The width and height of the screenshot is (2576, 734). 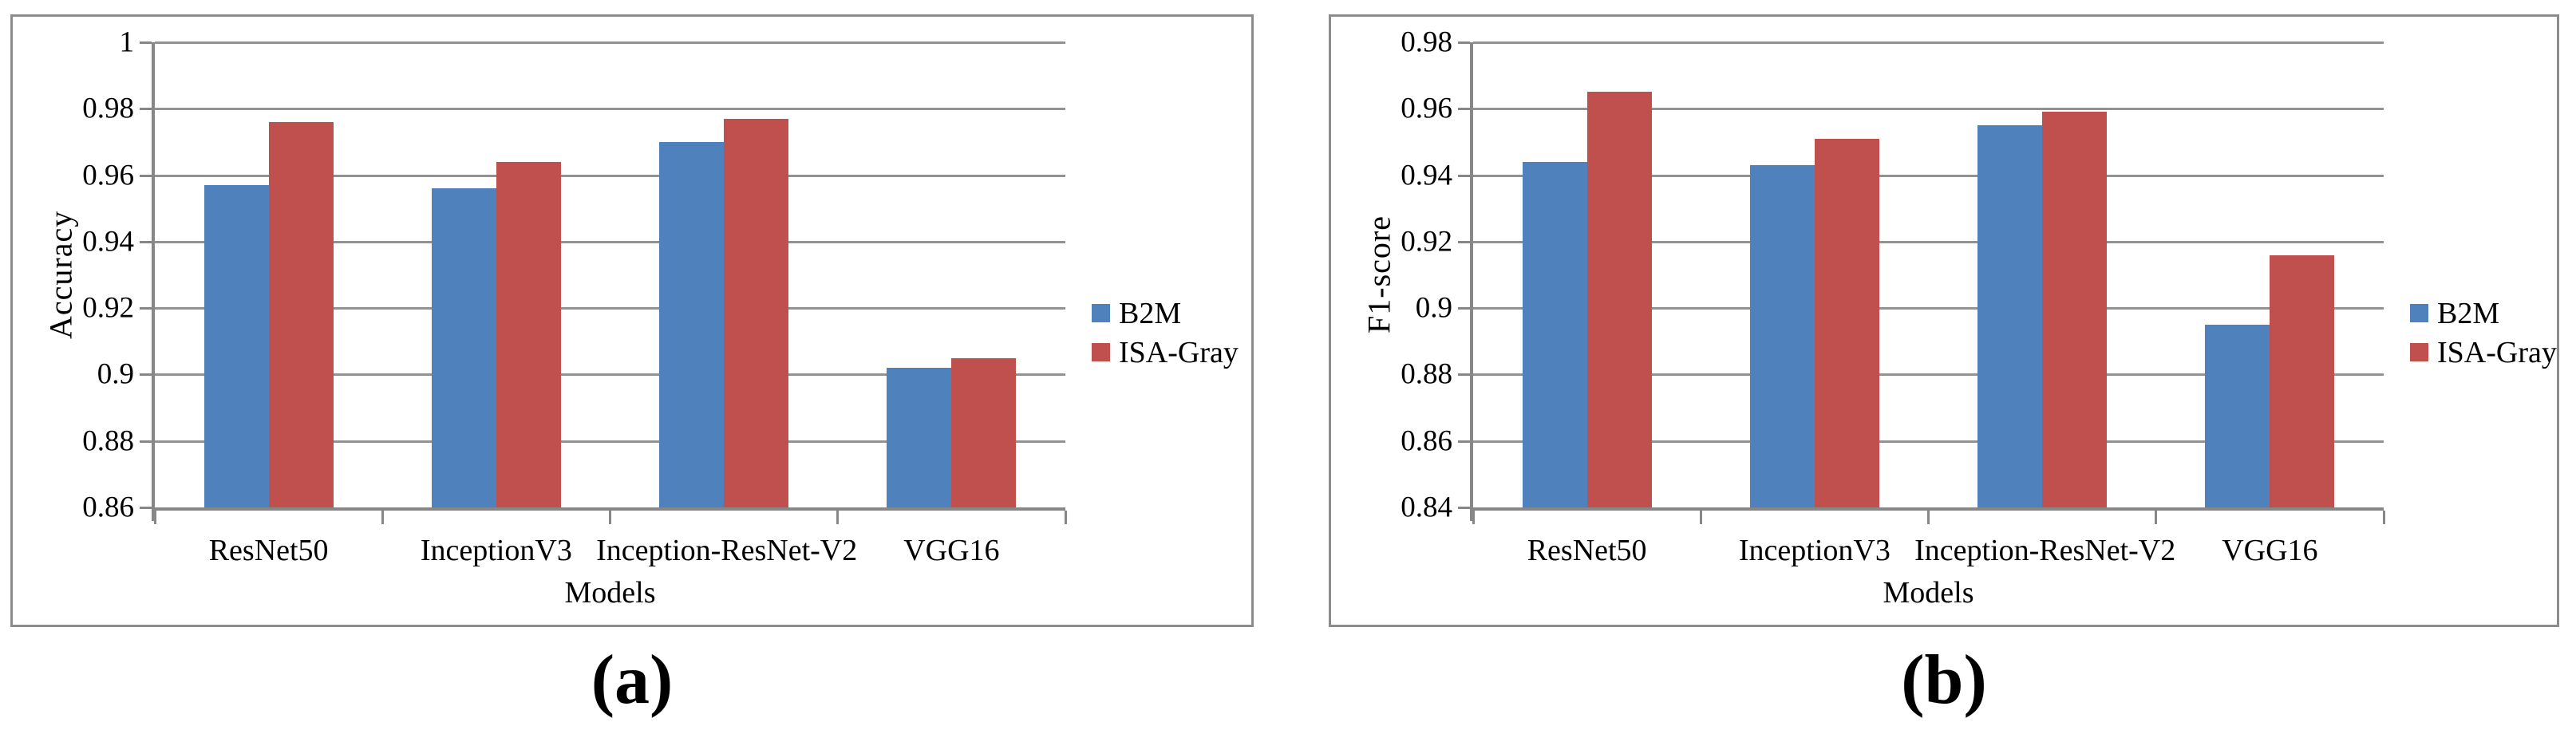 I want to click on y-tick-label: 0.84, so click(x=1426, y=508).